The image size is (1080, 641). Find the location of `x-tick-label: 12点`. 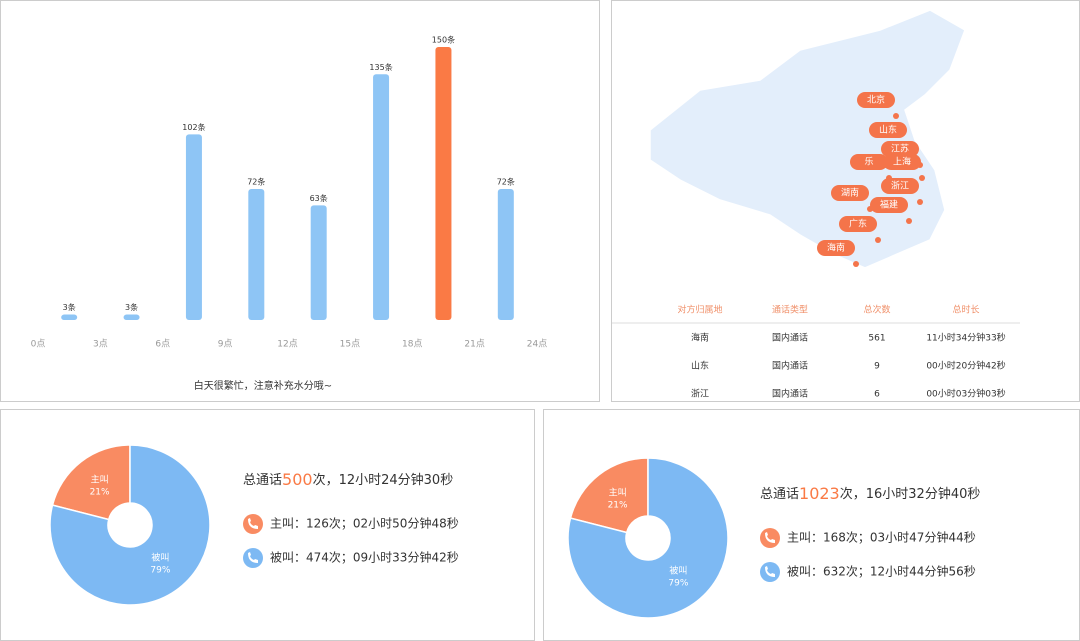

x-tick-label: 12点 is located at coordinates (287, 344).